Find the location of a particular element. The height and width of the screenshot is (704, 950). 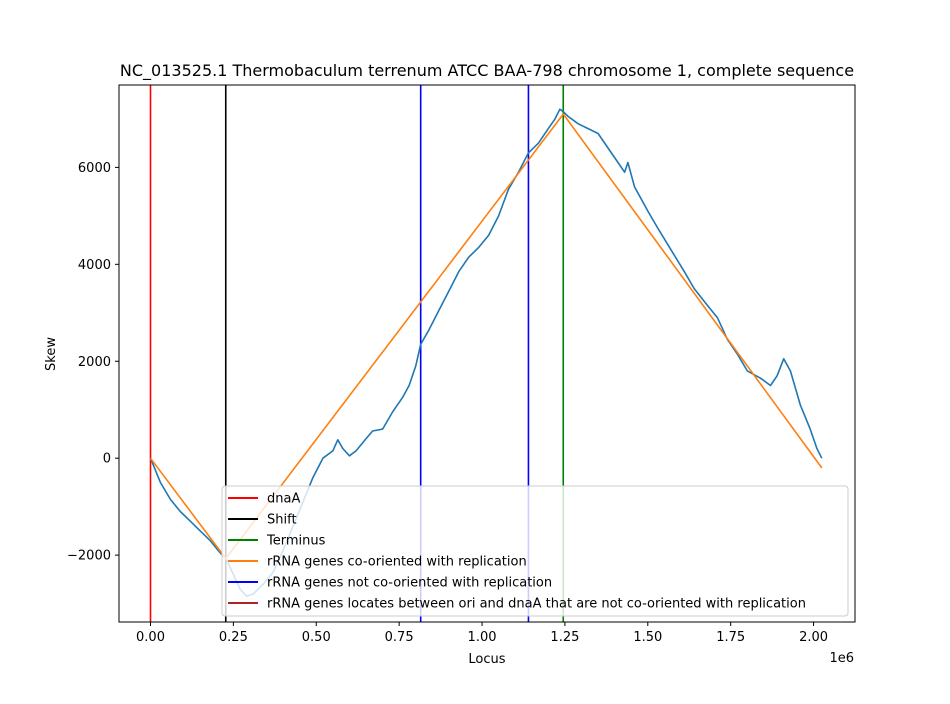

y-tick-label: 6000 is located at coordinates (94, 168).